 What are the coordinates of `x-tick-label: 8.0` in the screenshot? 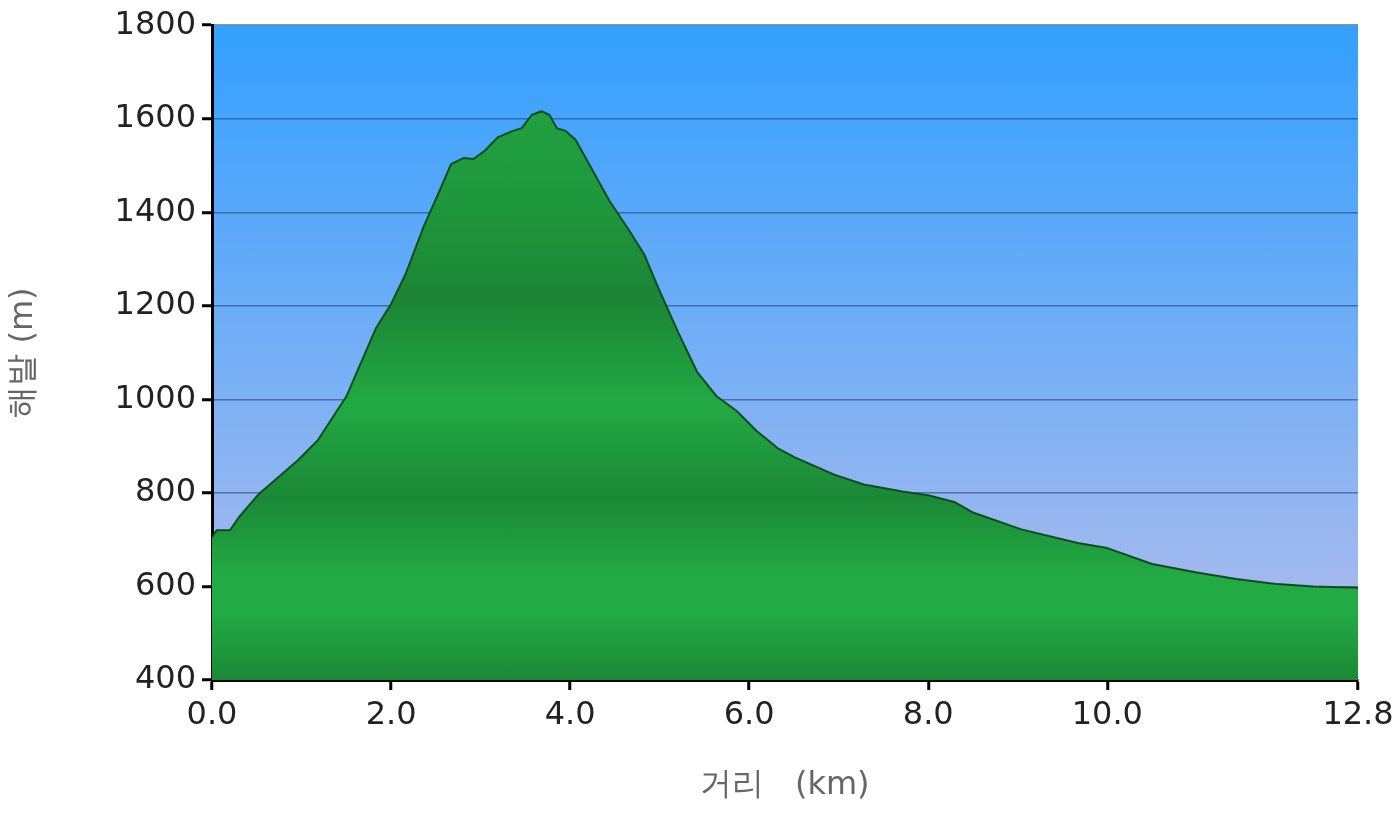 It's located at (928, 712).